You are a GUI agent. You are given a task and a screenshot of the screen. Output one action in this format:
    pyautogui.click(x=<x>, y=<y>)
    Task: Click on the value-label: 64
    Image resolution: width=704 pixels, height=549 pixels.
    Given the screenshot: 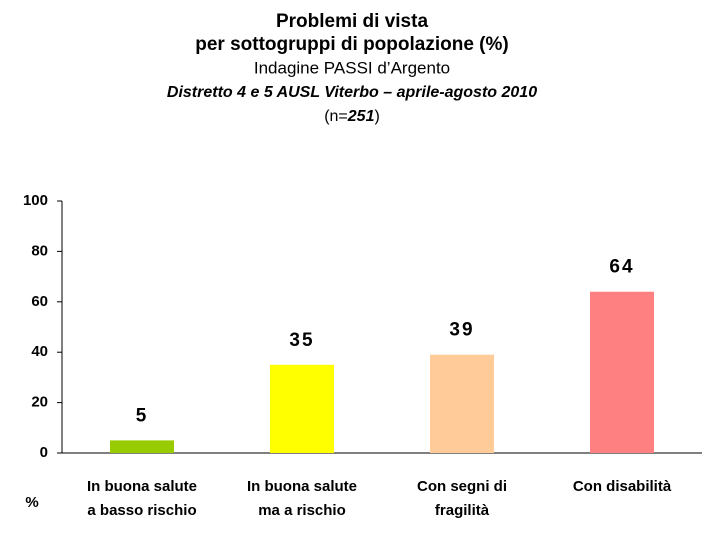 What is the action you would take?
    pyautogui.click(x=621, y=267)
    